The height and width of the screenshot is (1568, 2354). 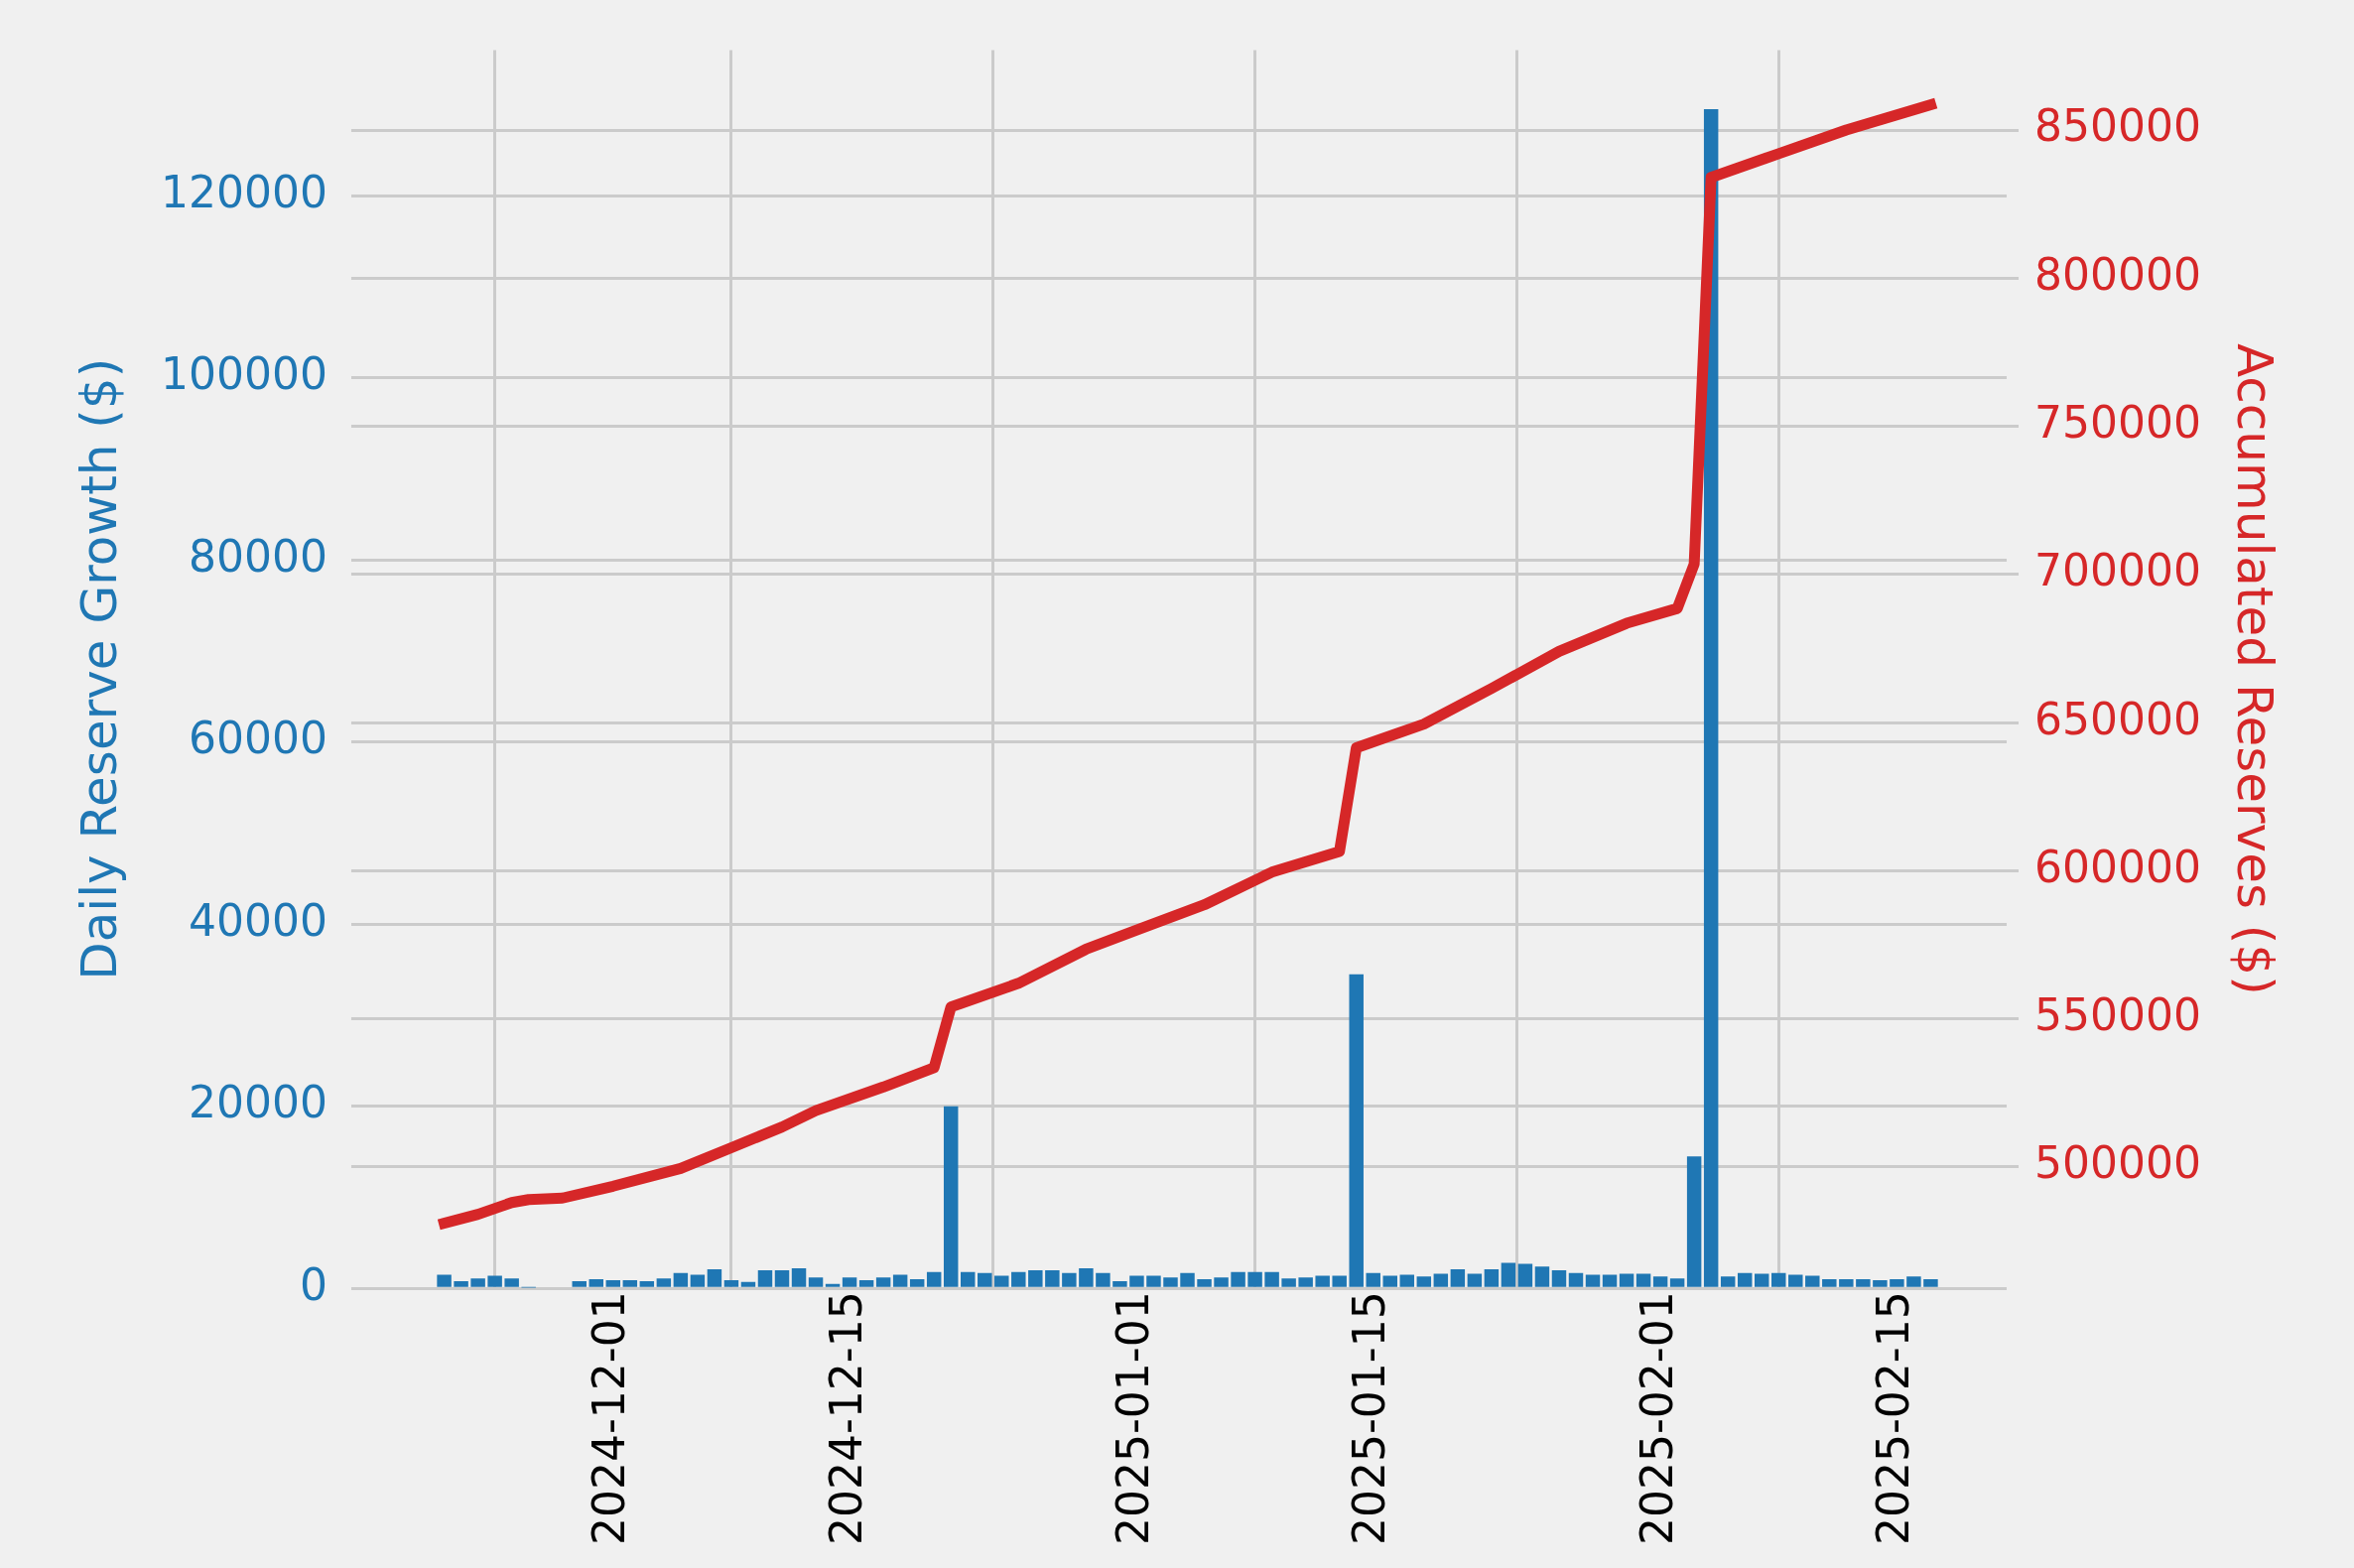 What do you see at coordinates (1370, 1418) in the screenshot?
I see `x-tick-label: 2025-01-15` at bounding box center [1370, 1418].